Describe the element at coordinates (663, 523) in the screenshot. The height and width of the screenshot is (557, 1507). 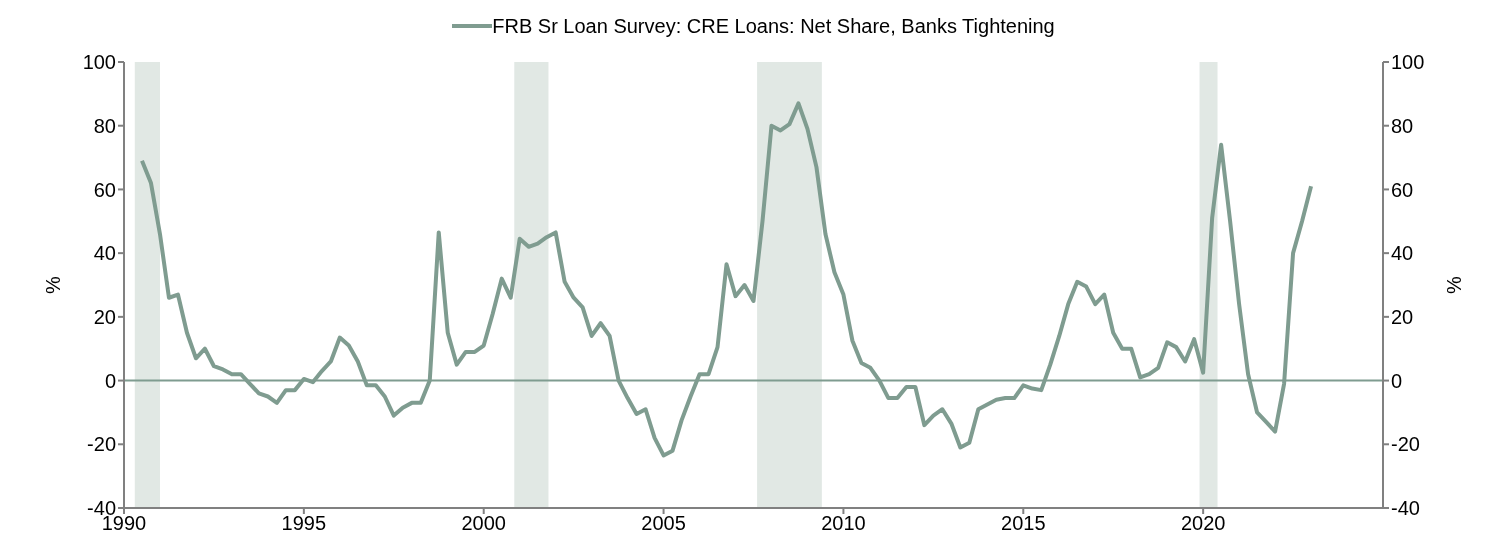
I see `x-tick-label: 2005` at that location.